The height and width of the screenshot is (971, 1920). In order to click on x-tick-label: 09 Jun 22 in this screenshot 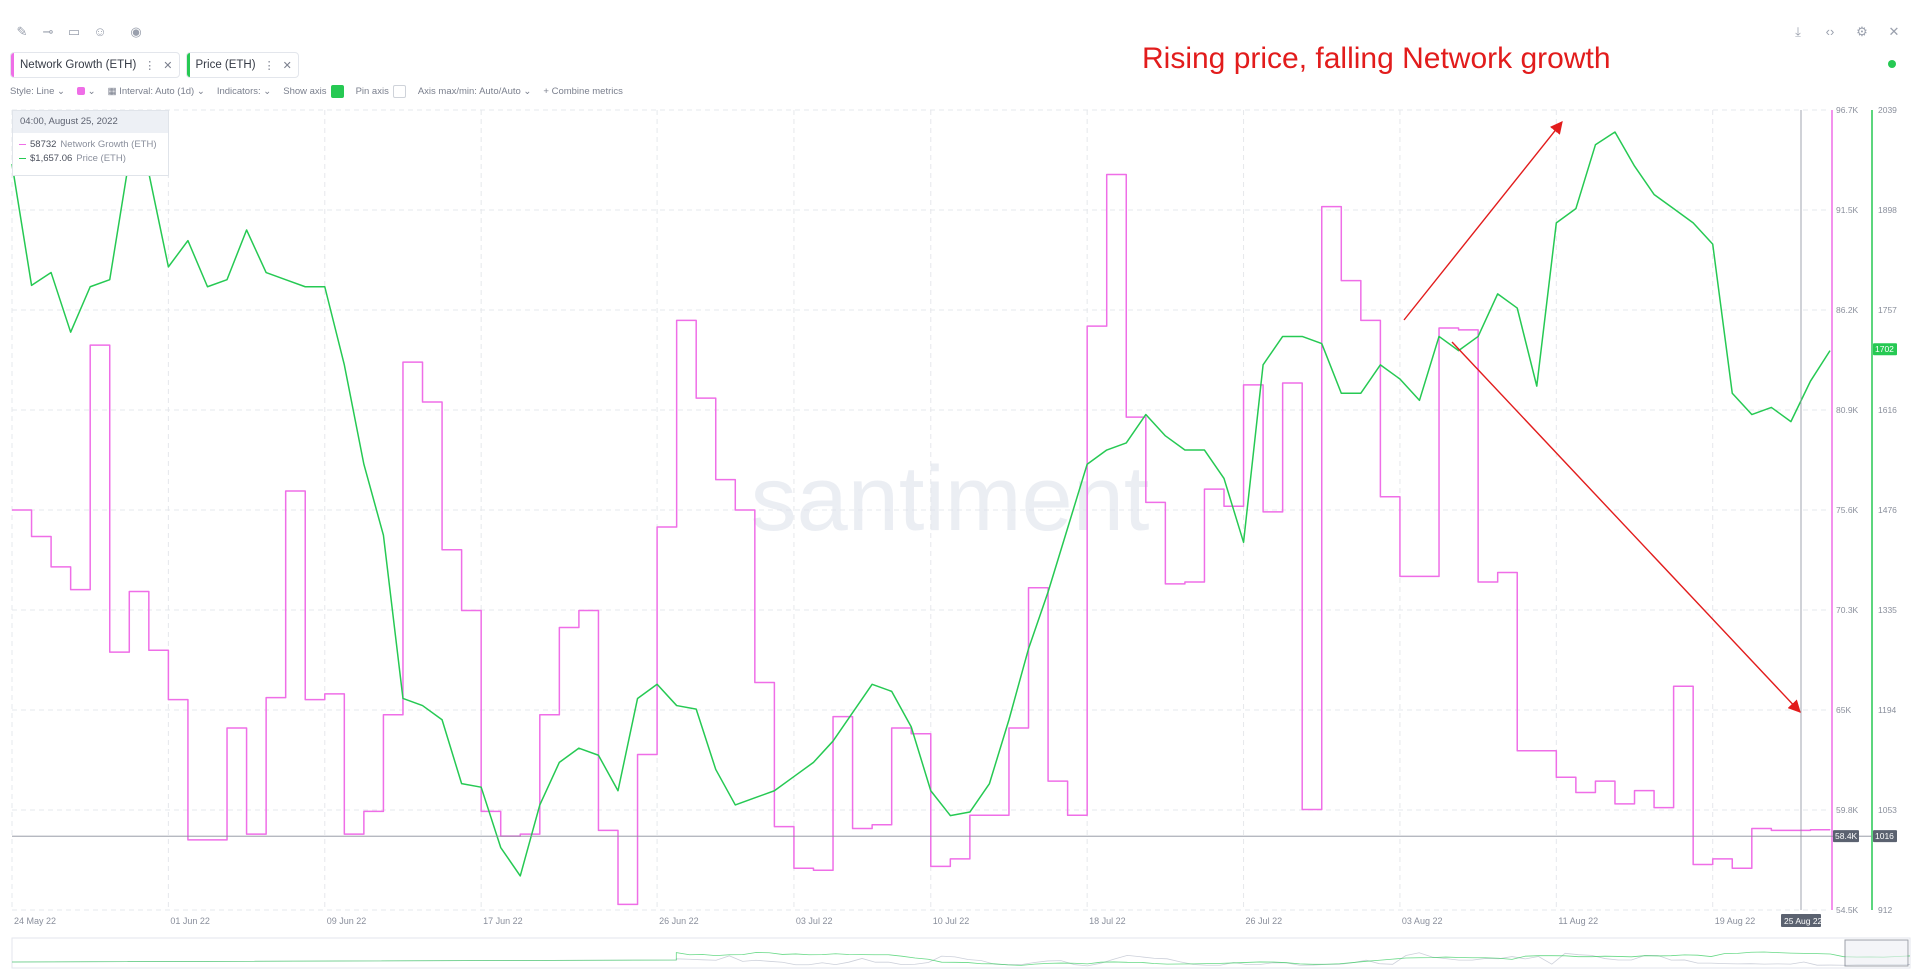, I will do `click(347, 921)`.